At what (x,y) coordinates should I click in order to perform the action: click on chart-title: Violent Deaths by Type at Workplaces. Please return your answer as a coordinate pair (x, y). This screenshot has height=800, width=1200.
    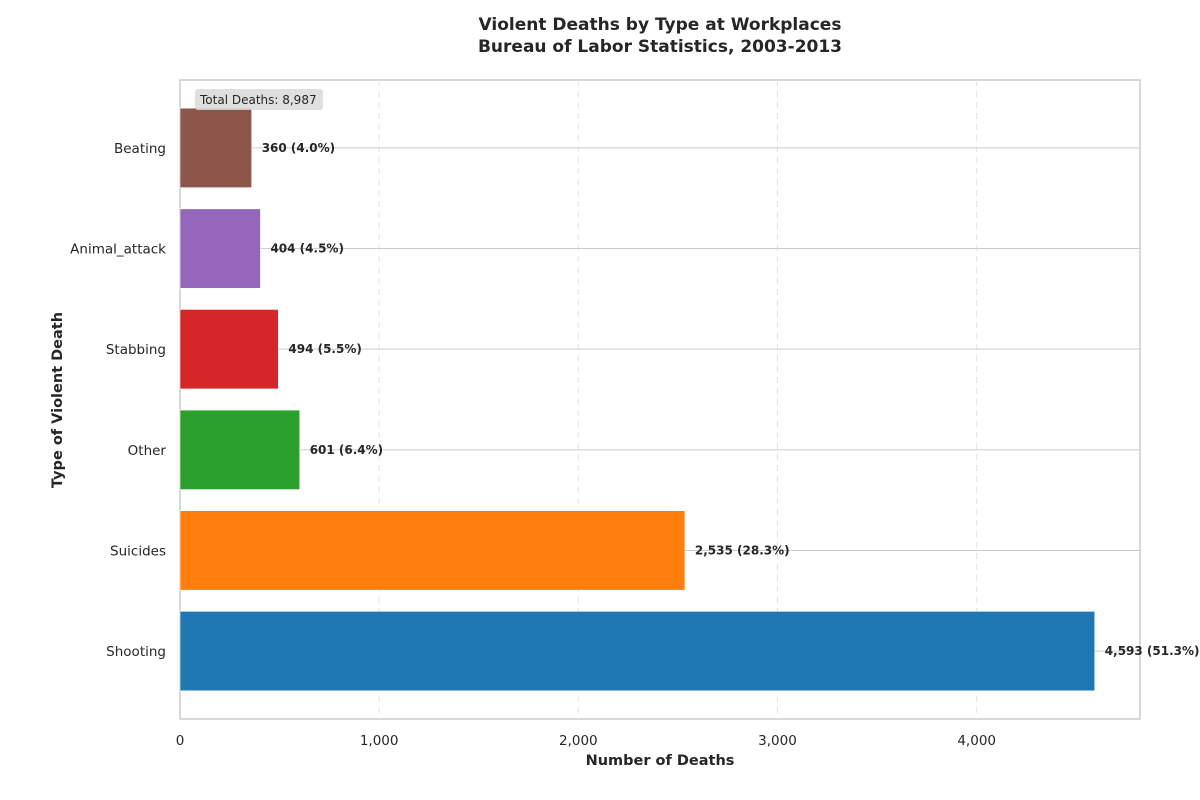
    Looking at the image, I should click on (660, 25).